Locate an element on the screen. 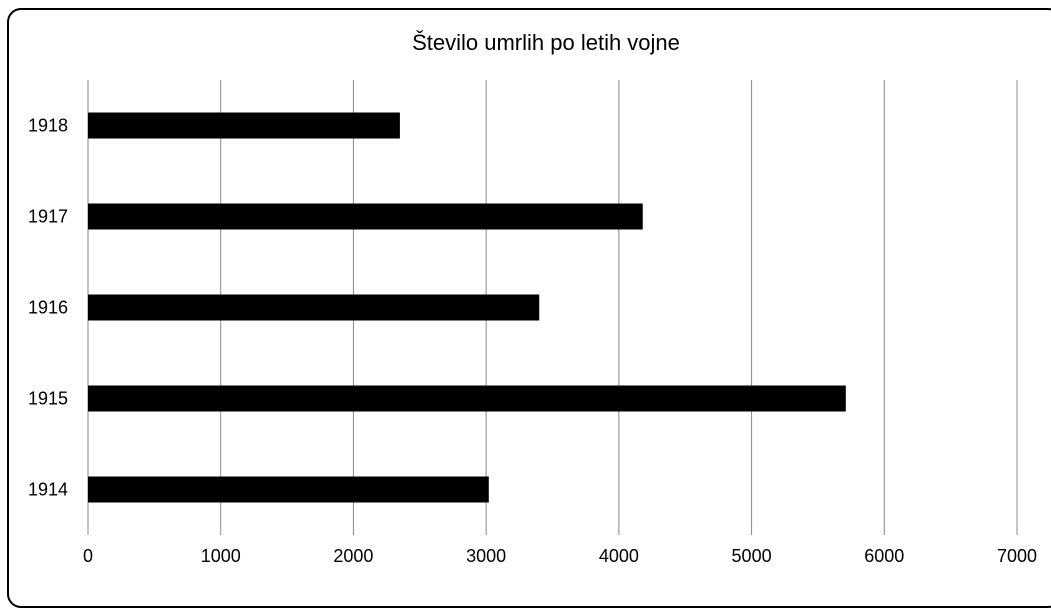 This screenshot has width=1051, height=608. y-category-label: 1916 is located at coordinates (48, 308).